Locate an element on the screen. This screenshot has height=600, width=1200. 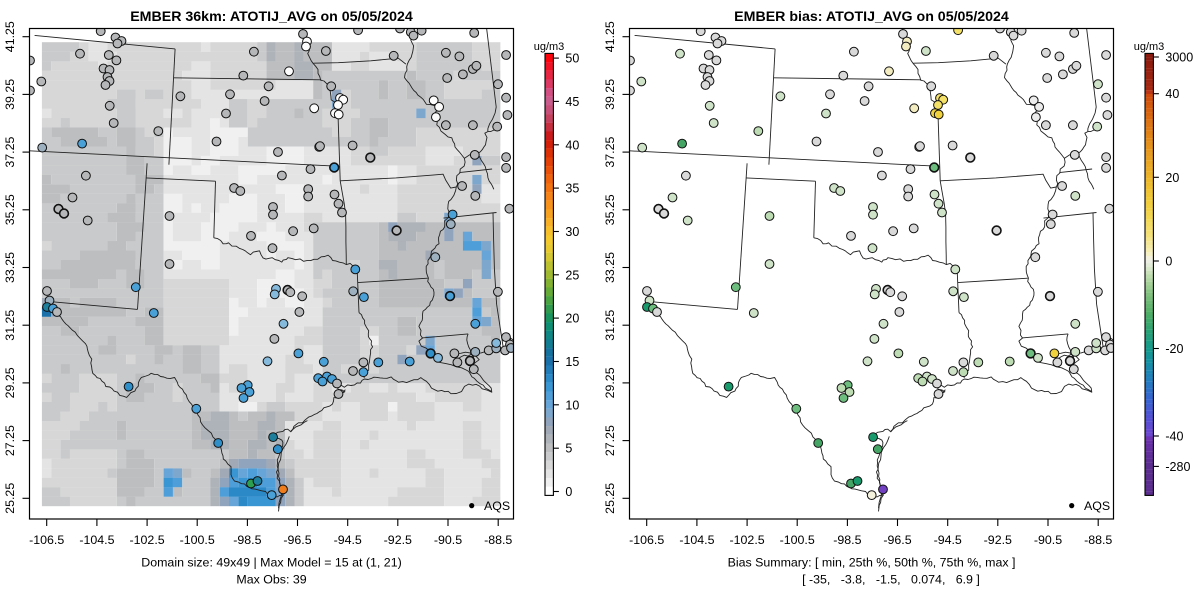
svg-text: 30 is located at coordinates (572, 232).